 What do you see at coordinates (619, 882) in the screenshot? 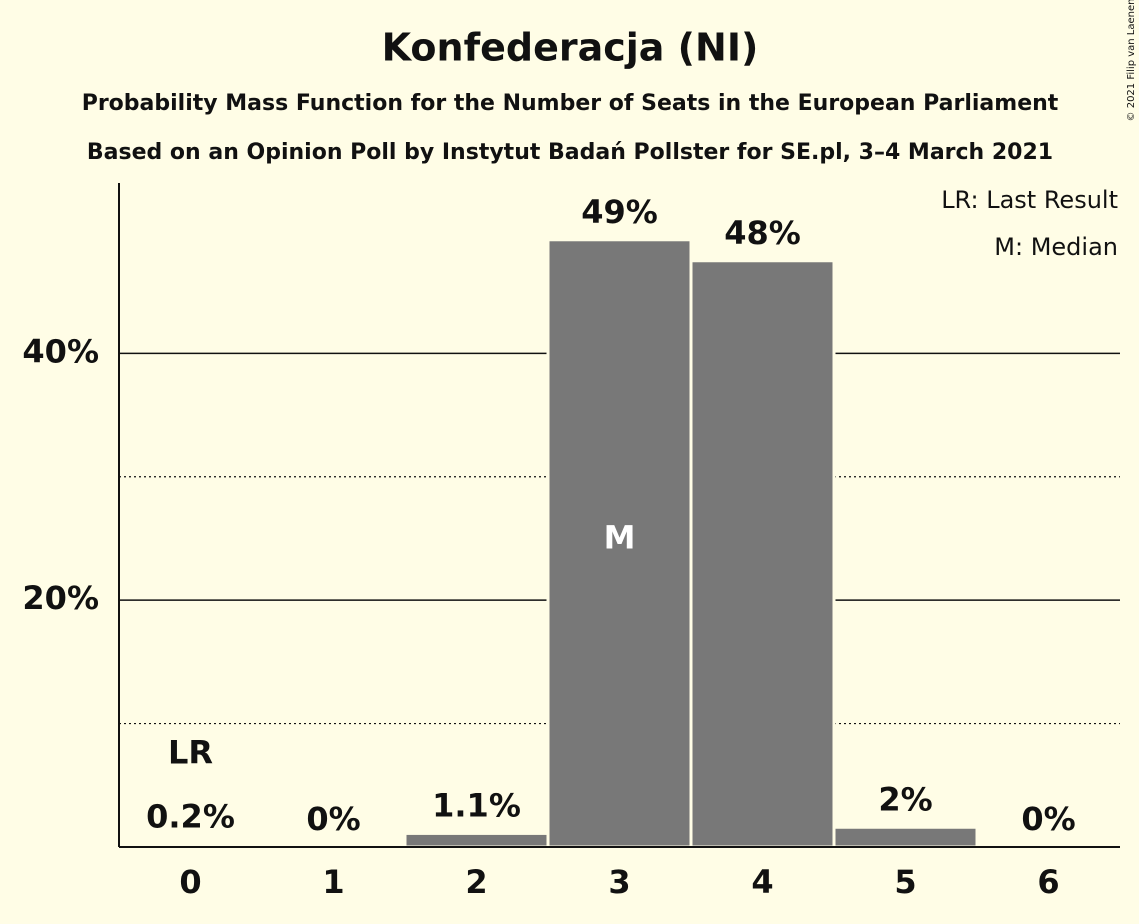
I see `x-tick-label: 3` at bounding box center [619, 882].